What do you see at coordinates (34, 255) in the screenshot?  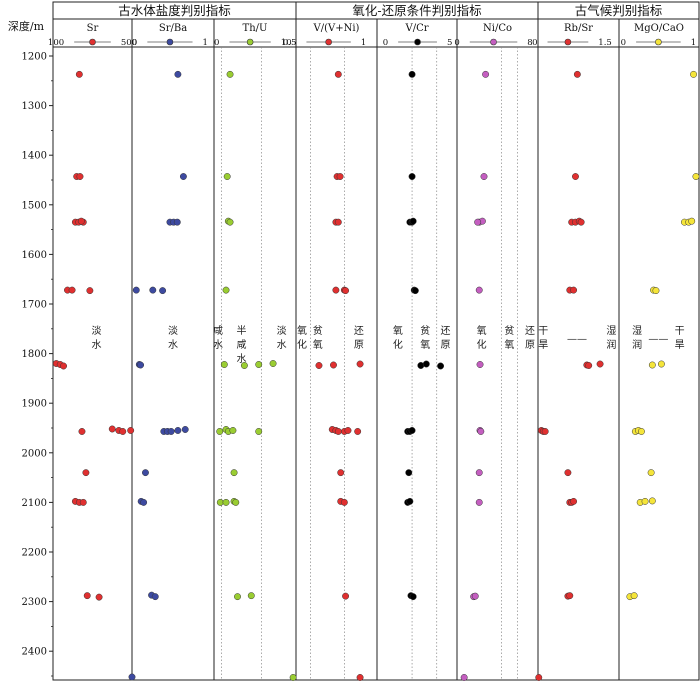 I see `depth-tick-label: 1600` at bounding box center [34, 255].